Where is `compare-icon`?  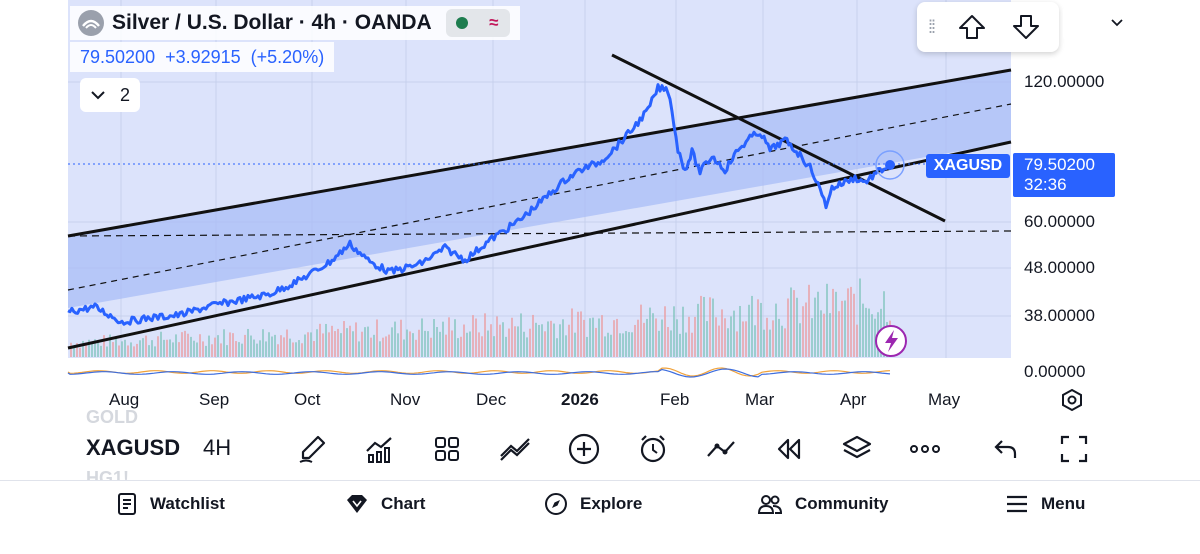
compare-icon is located at coordinates (515, 449).